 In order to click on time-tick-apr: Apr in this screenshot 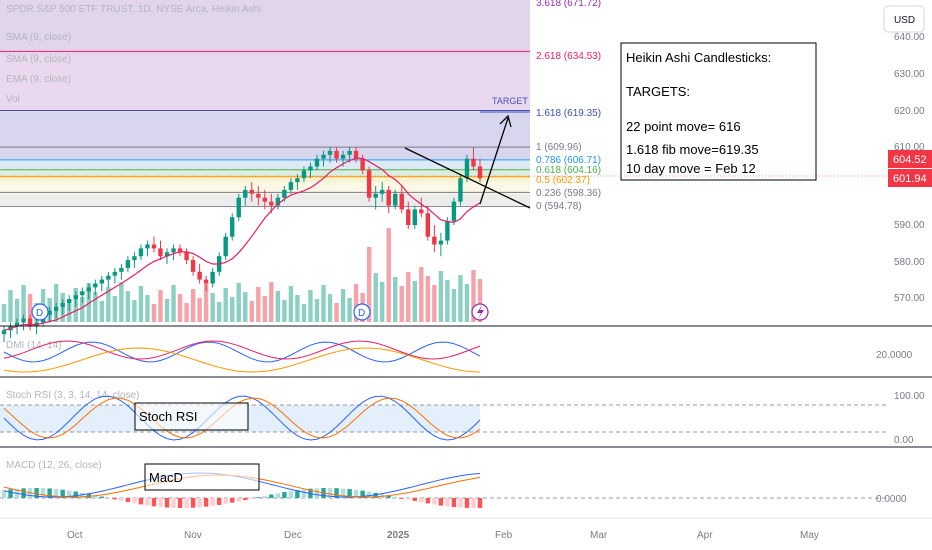, I will do `click(705, 535)`.